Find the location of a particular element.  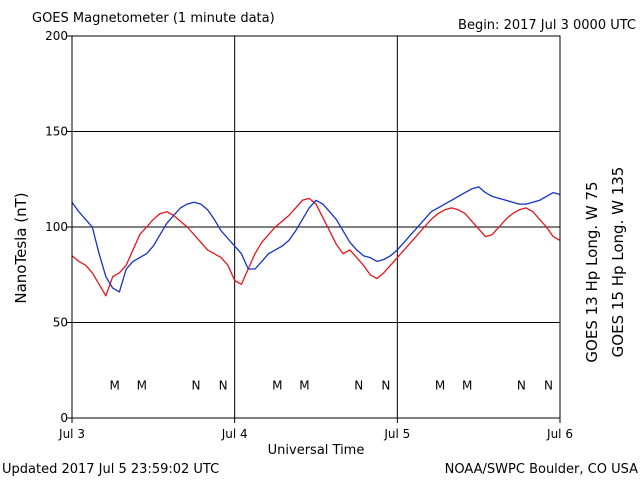

legend-goes13: GOES 13 Hp Long. W 75 is located at coordinates (592, 271).